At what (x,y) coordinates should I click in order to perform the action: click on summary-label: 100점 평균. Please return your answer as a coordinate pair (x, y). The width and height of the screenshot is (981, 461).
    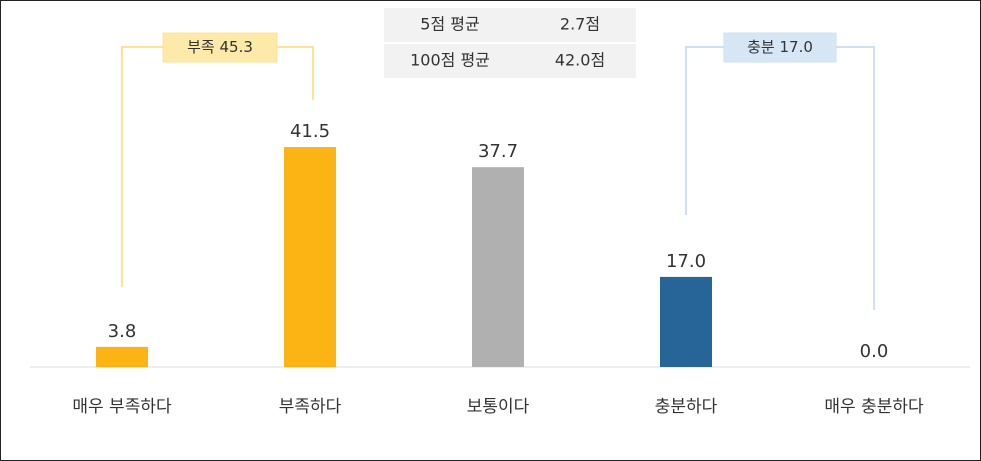
    Looking at the image, I should click on (450, 60).